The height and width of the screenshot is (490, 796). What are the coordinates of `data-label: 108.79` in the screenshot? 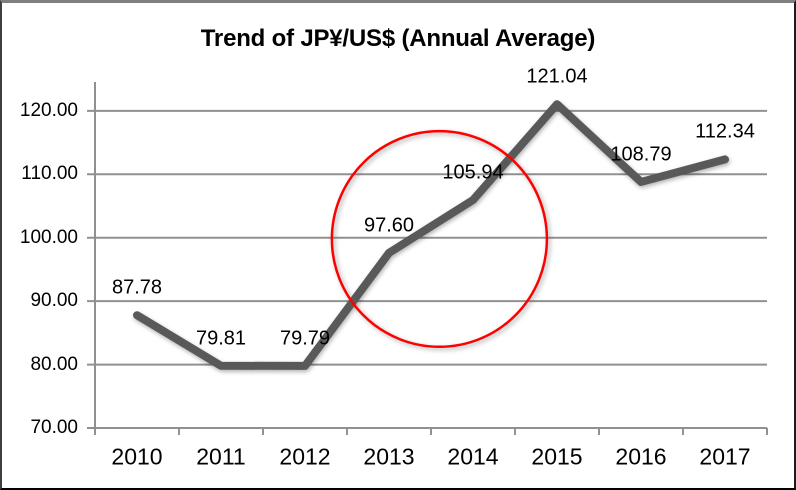 It's located at (641, 154).